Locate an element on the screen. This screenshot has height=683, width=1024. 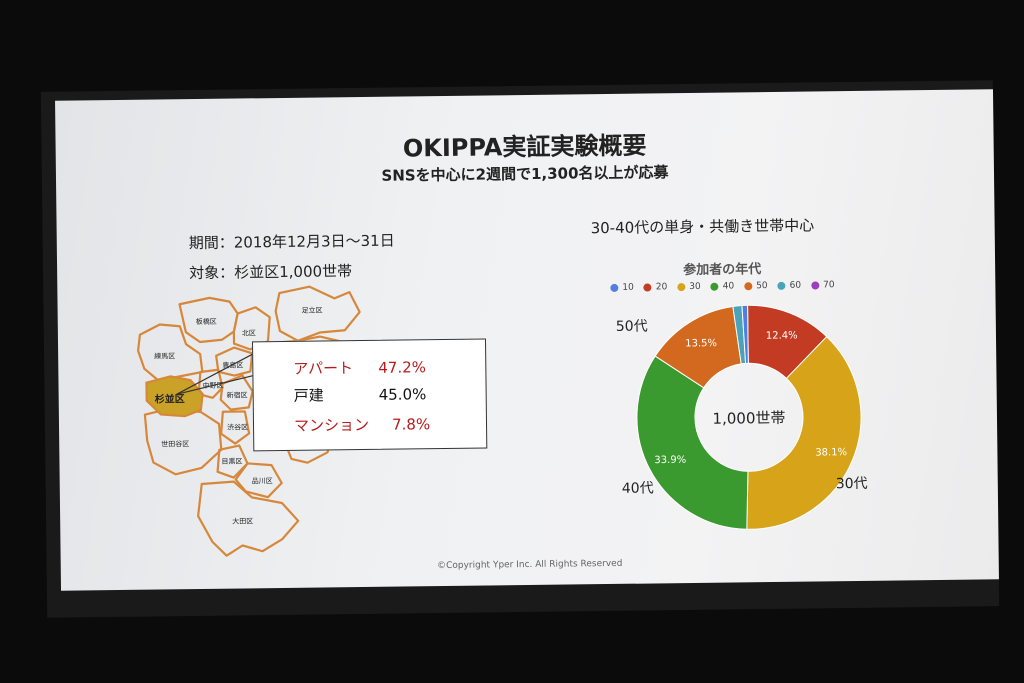
callout-row-mansion: マンション 7.8% is located at coordinates (362, 424).